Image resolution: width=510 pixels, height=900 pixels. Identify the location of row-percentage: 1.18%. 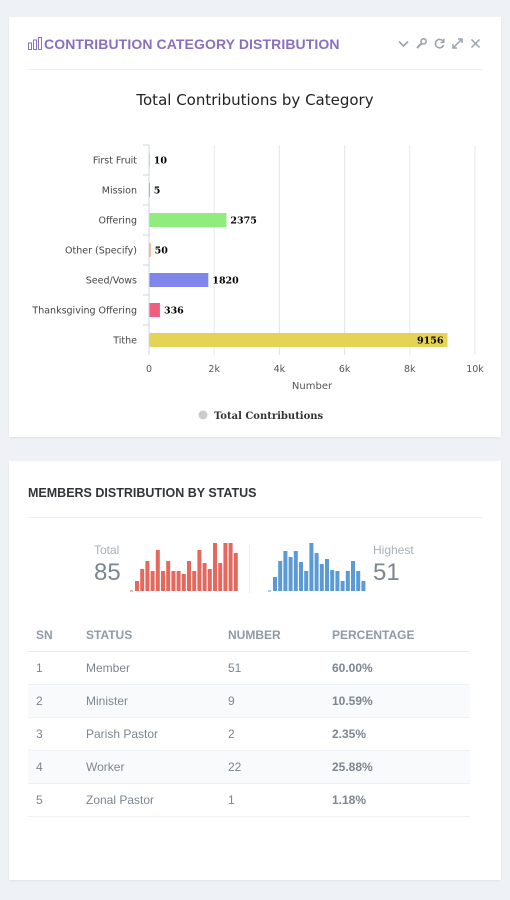
(397, 800).